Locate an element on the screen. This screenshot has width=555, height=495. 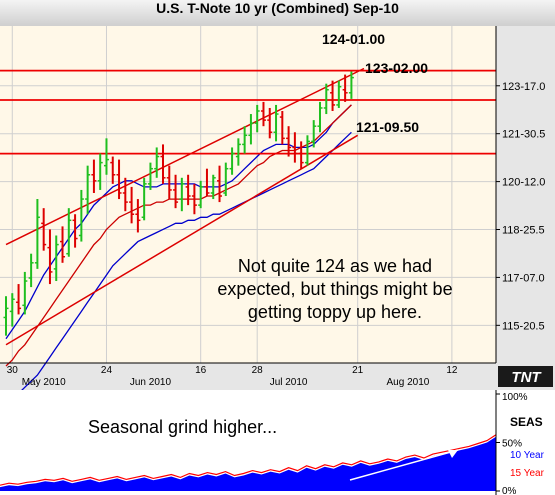
level-label: 123-02.00 is located at coordinates (396, 68).